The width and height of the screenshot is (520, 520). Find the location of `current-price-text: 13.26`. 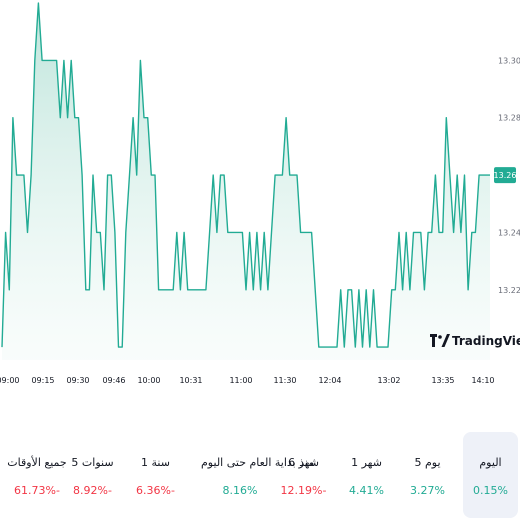

current-price-text: 13.26 is located at coordinates (505, 175).